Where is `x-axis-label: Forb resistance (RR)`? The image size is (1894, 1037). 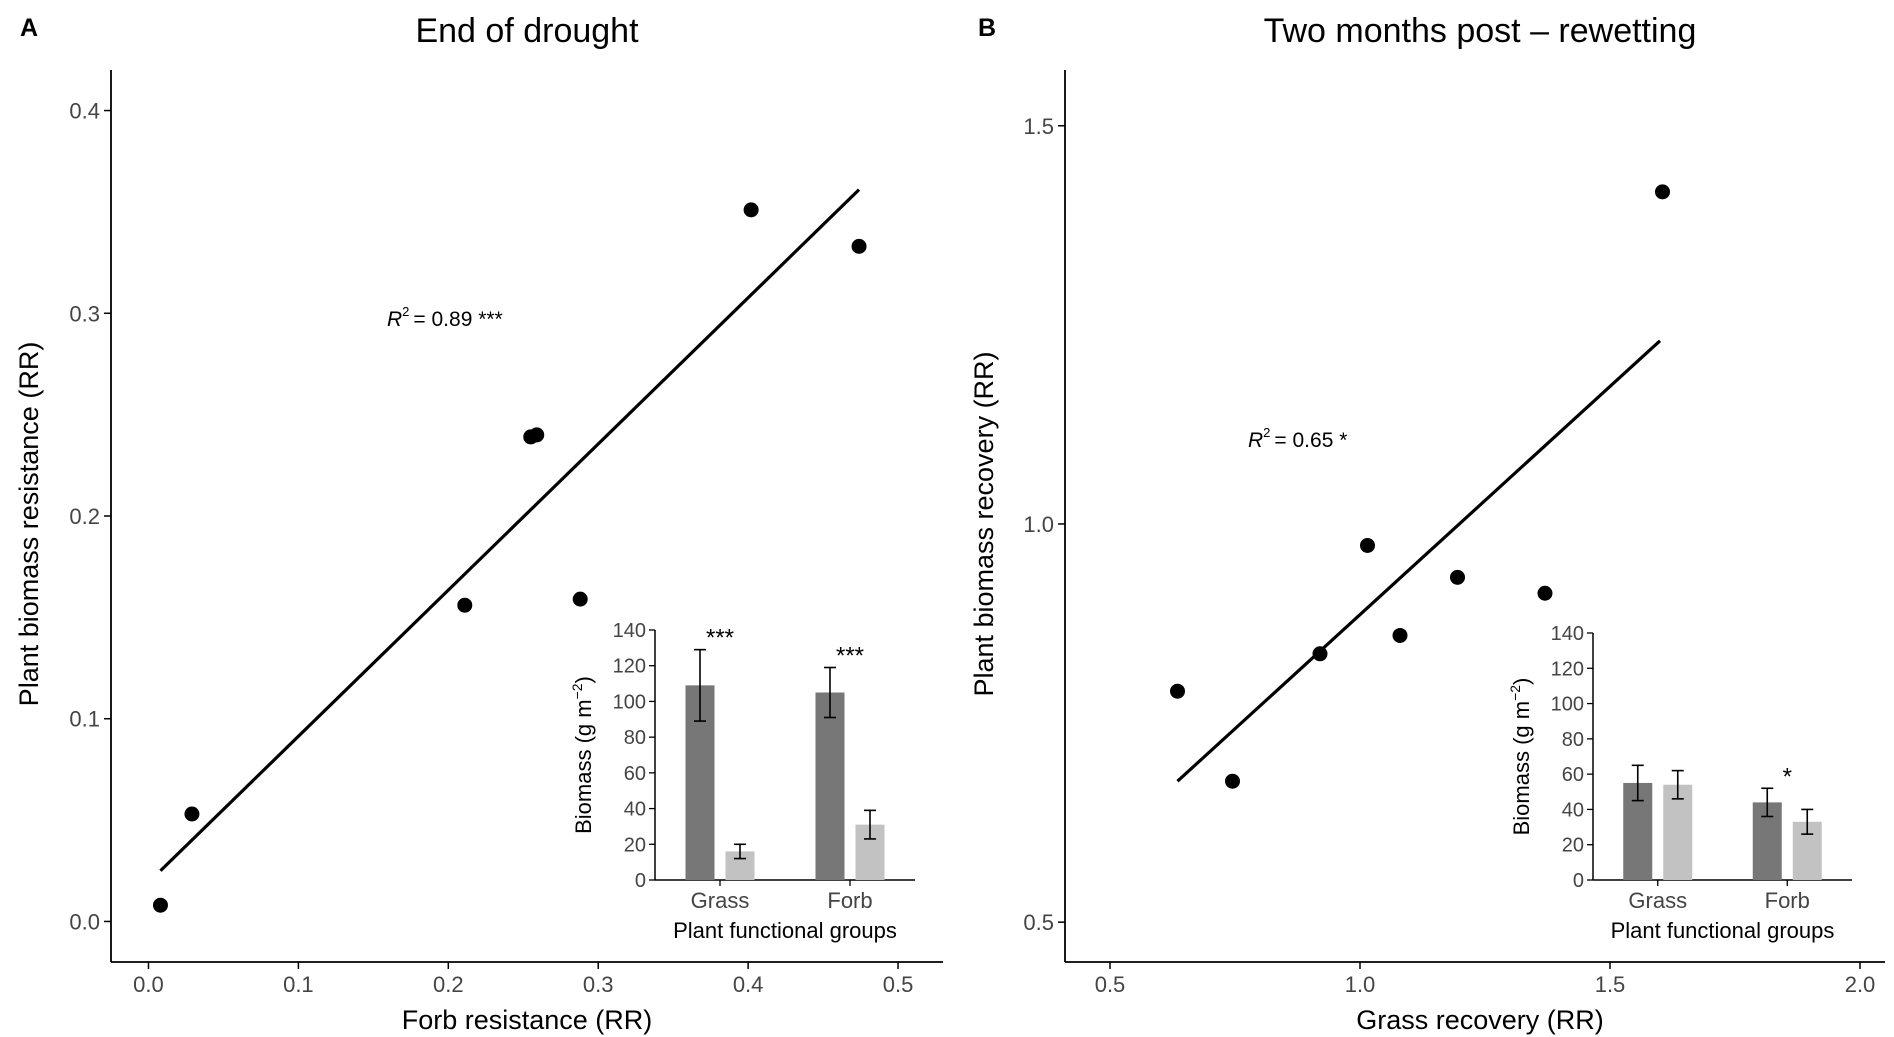 x-axis-label: Forb resistance (RR) is located at coordinates (527, 1020).